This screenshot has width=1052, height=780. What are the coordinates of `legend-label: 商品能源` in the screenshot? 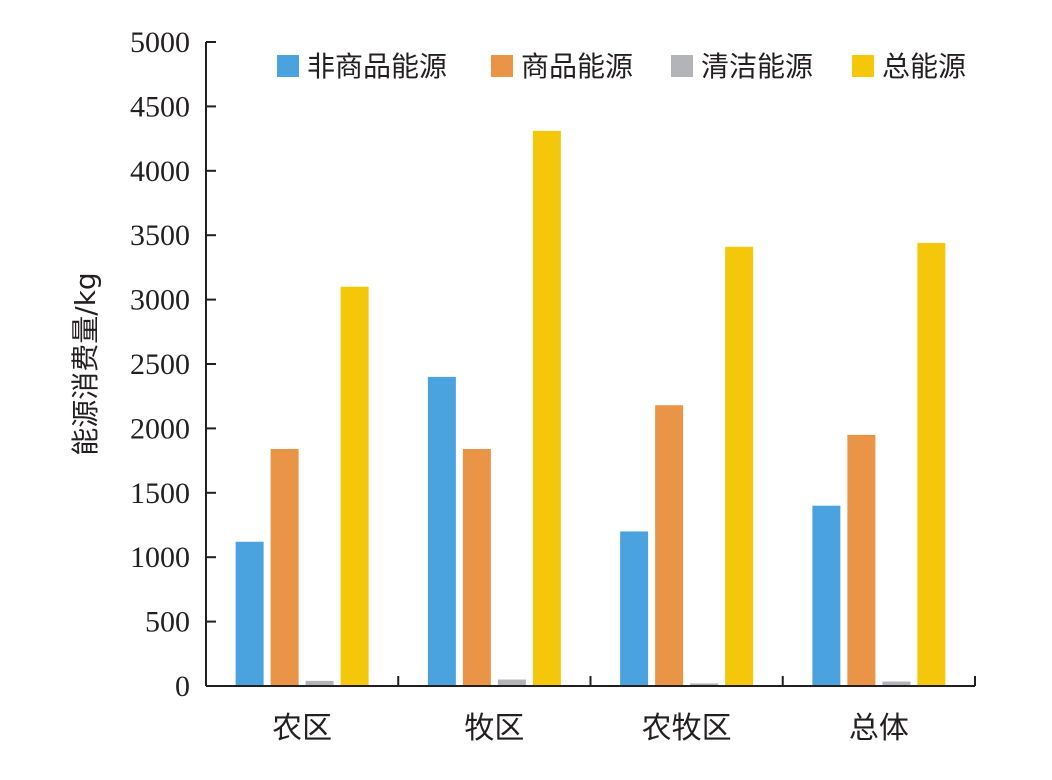 It's located at (577, 66).